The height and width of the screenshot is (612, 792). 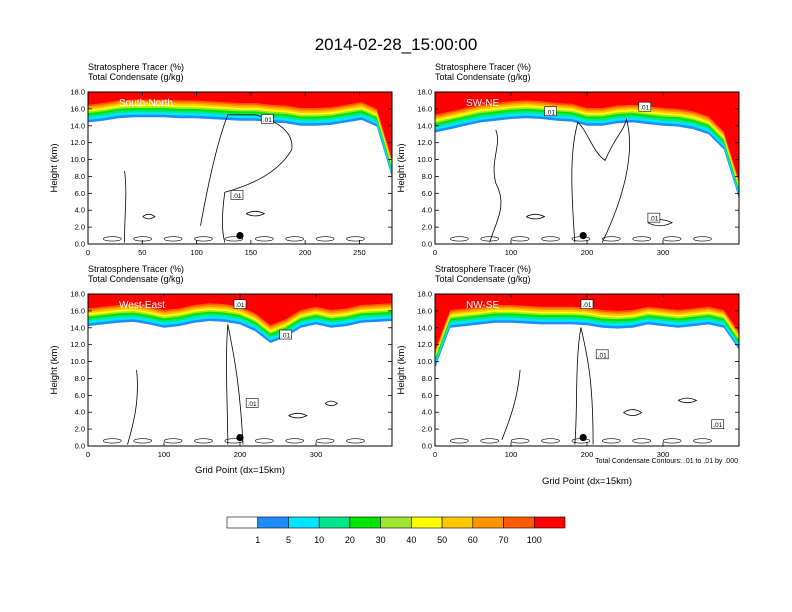 What do you see at coordinates (482, 103) in the screenshot?
I see `cross-section-direction: SW-NE` at bounding box center [482, 103].